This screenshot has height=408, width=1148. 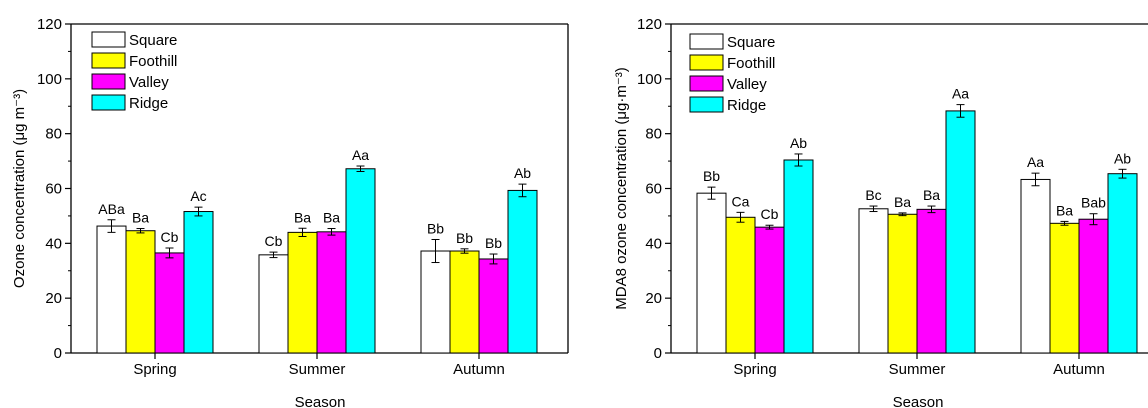 I want to click on y-axis-title: MDA8 ozone concentration (μg·m⁻³), so click(x=621, y=188).